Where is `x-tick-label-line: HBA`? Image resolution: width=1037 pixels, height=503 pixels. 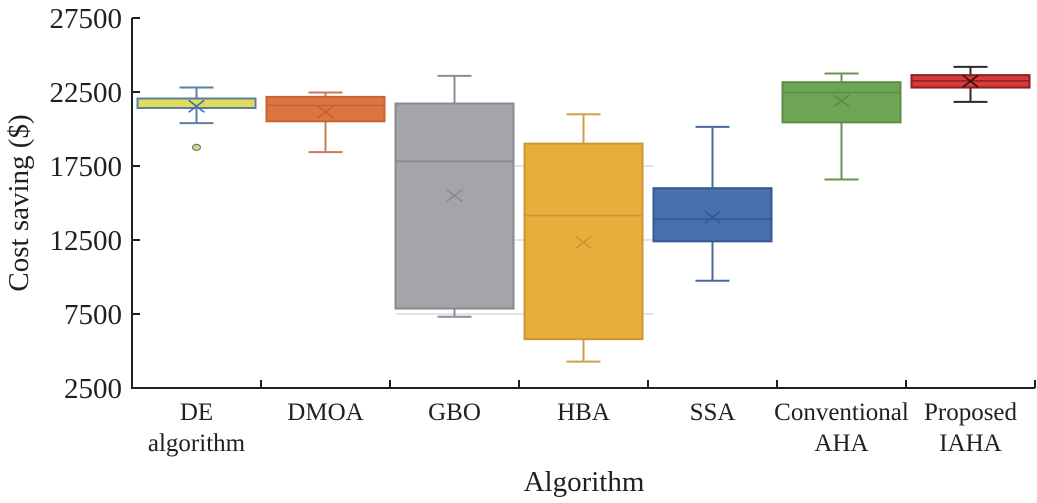
x-tick-label-line: HBA is located at coordinates (583, 412).